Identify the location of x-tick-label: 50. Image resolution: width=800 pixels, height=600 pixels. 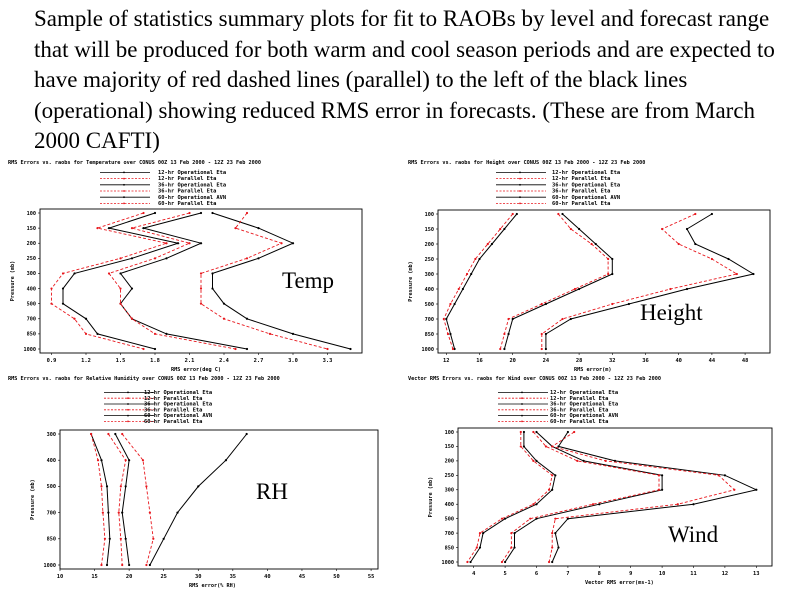
(336, 577).